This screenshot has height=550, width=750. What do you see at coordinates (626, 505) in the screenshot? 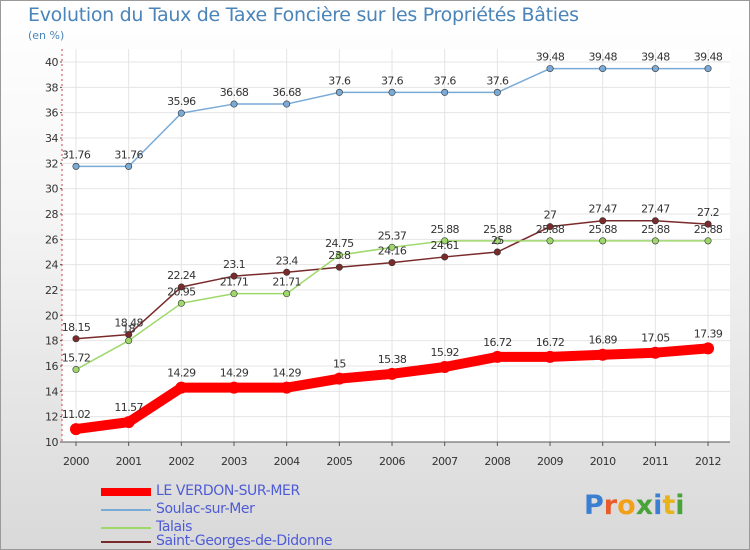
I see `logo-letter: o` at bounding box center [626, 505].